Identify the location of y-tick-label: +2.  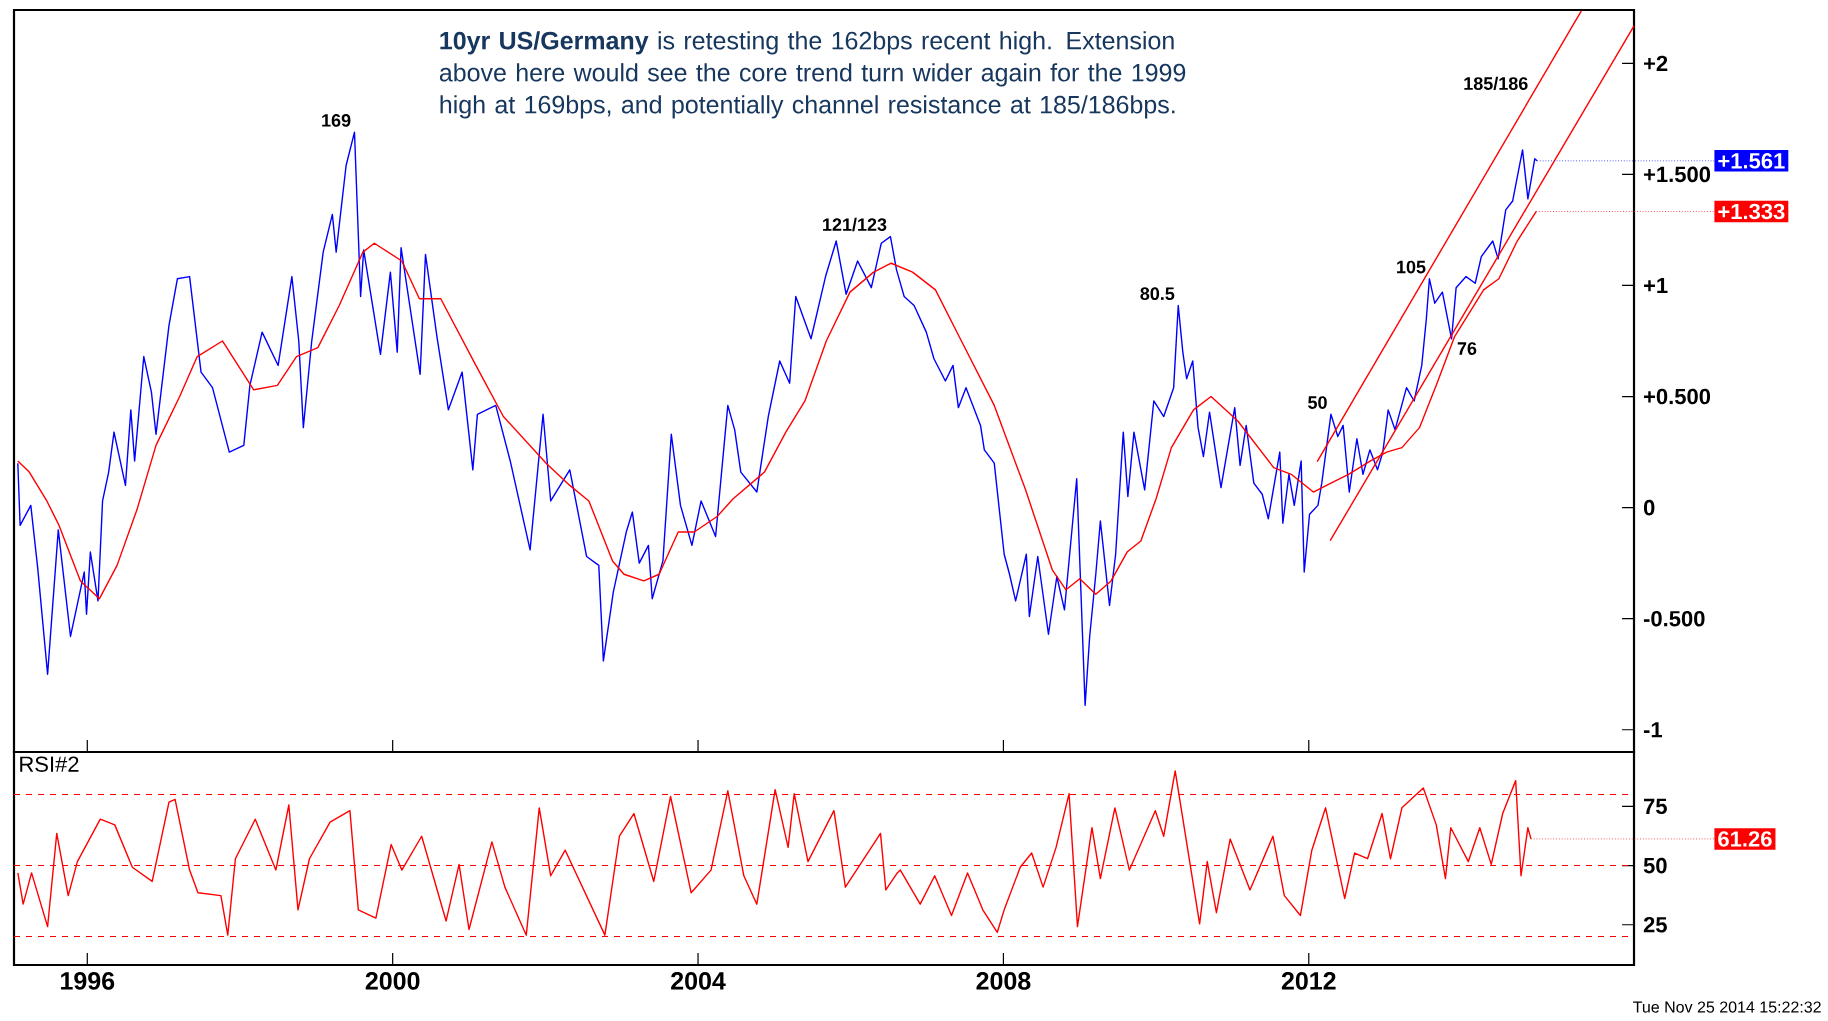
(1655, 63).